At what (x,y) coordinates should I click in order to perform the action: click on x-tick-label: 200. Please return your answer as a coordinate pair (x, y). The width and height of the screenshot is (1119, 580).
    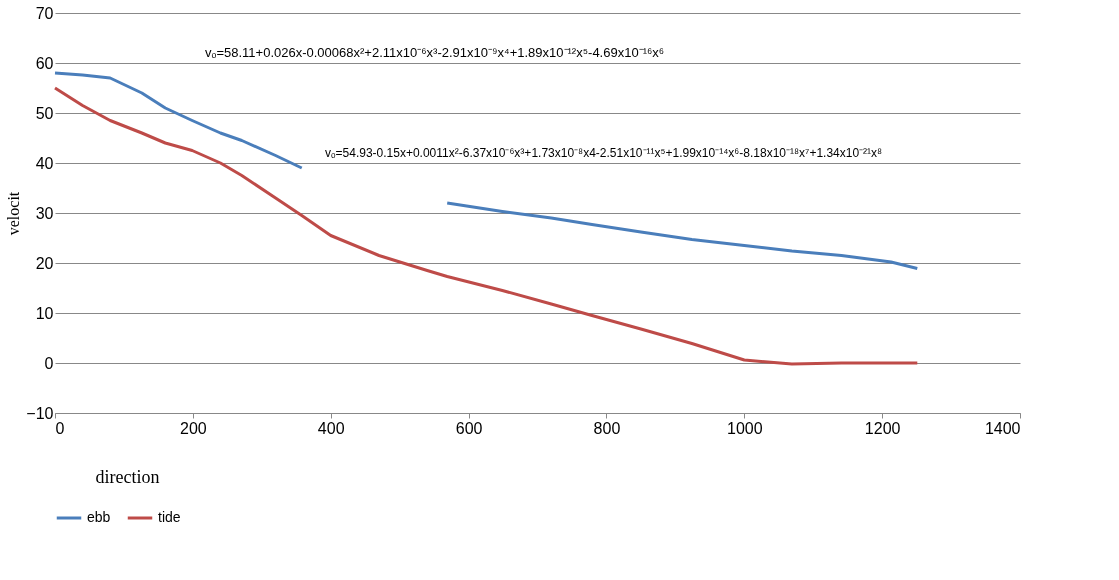
    Looking at the image, I should click on (193, 428).